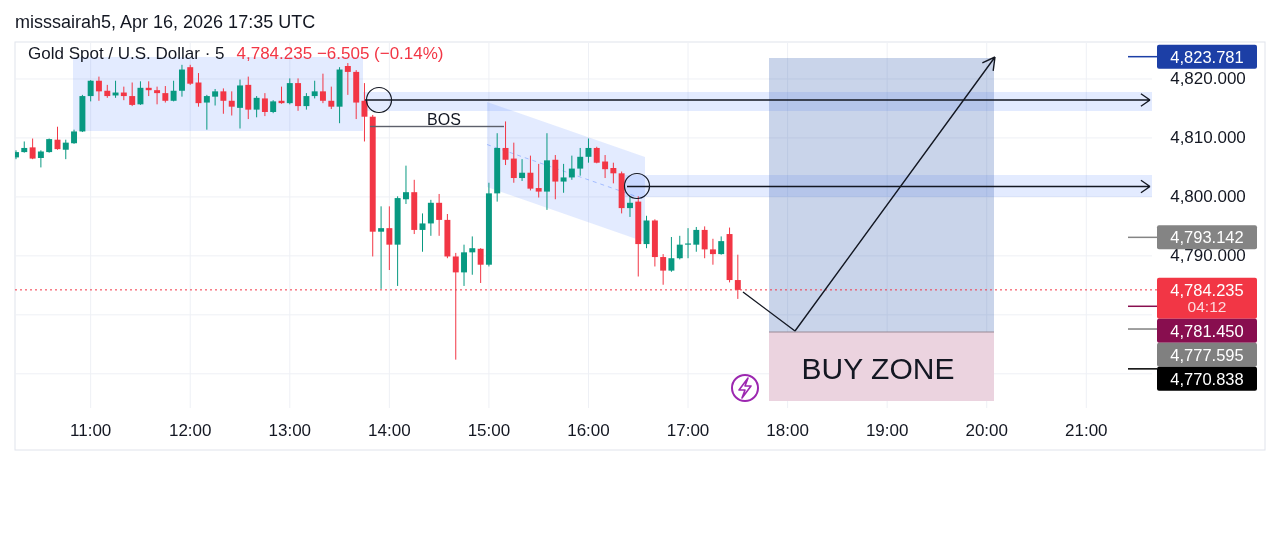  Describe the element at coordinates (91, 430) in the screenshot. I see `x-tick-label: 11:00` at that location.